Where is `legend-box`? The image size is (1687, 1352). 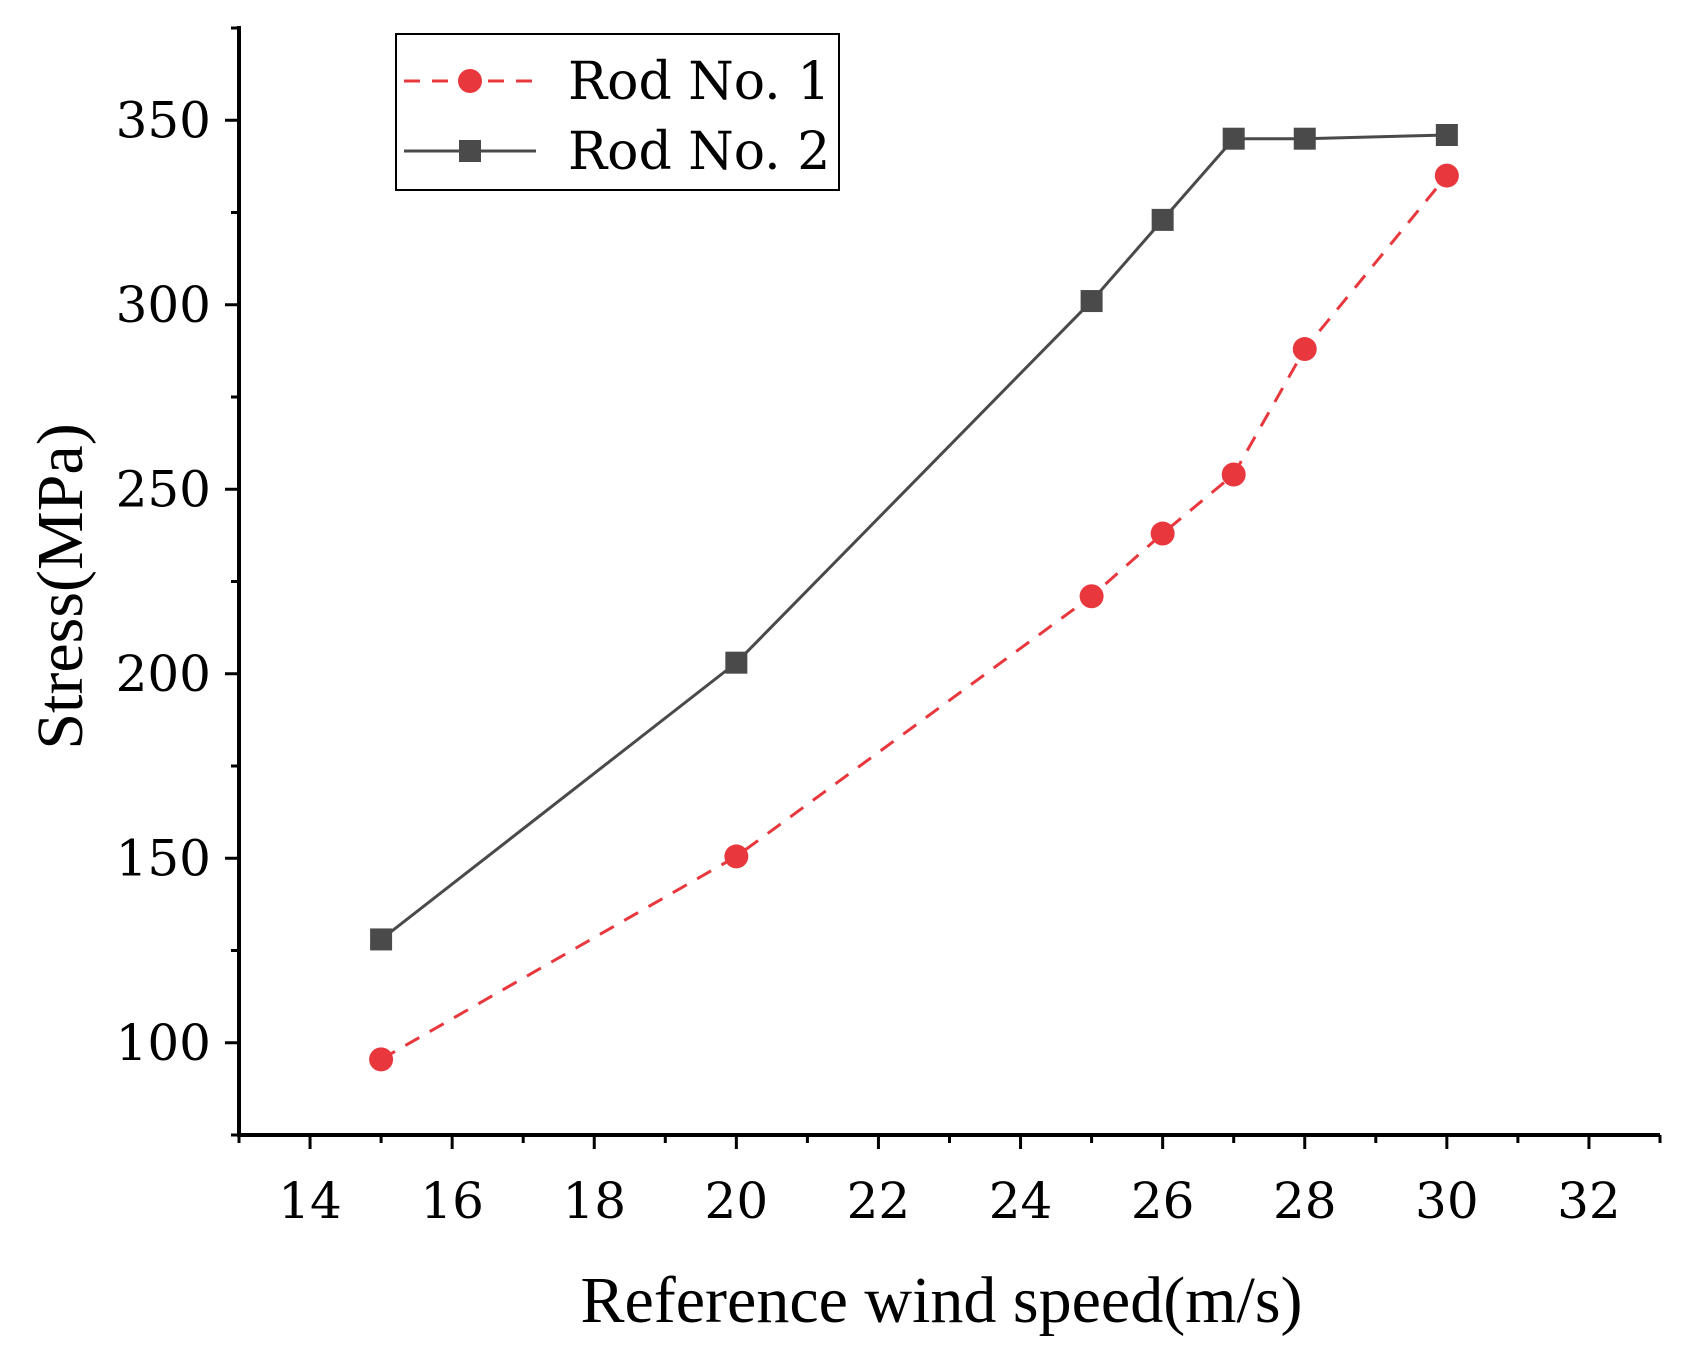
legend-box is located at coordinates (617, 112).